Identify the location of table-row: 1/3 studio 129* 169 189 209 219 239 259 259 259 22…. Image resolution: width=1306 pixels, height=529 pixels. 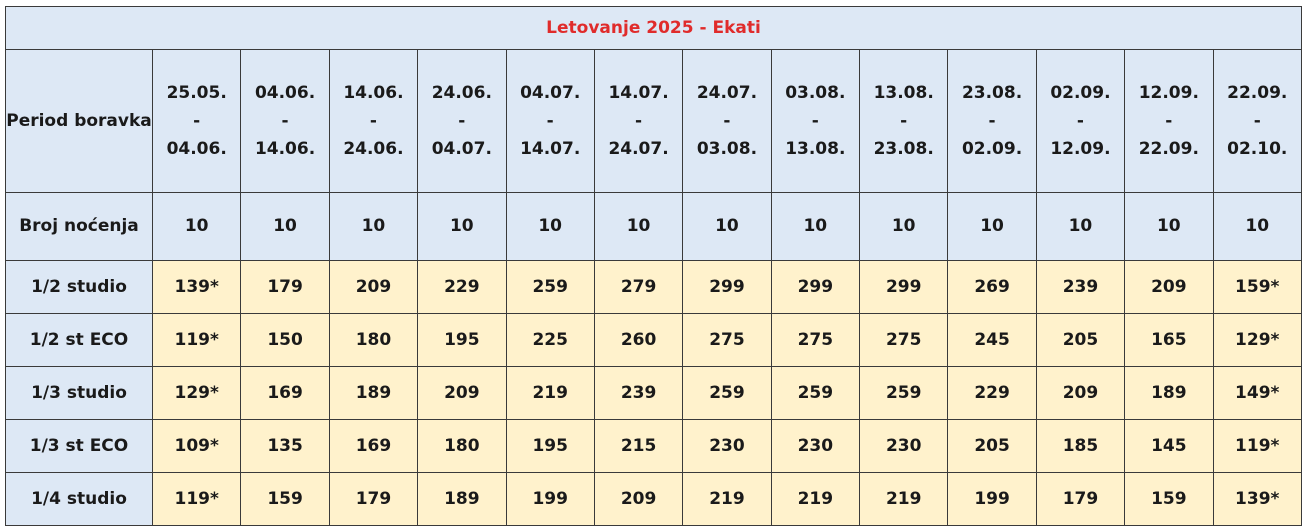
(653, 393).